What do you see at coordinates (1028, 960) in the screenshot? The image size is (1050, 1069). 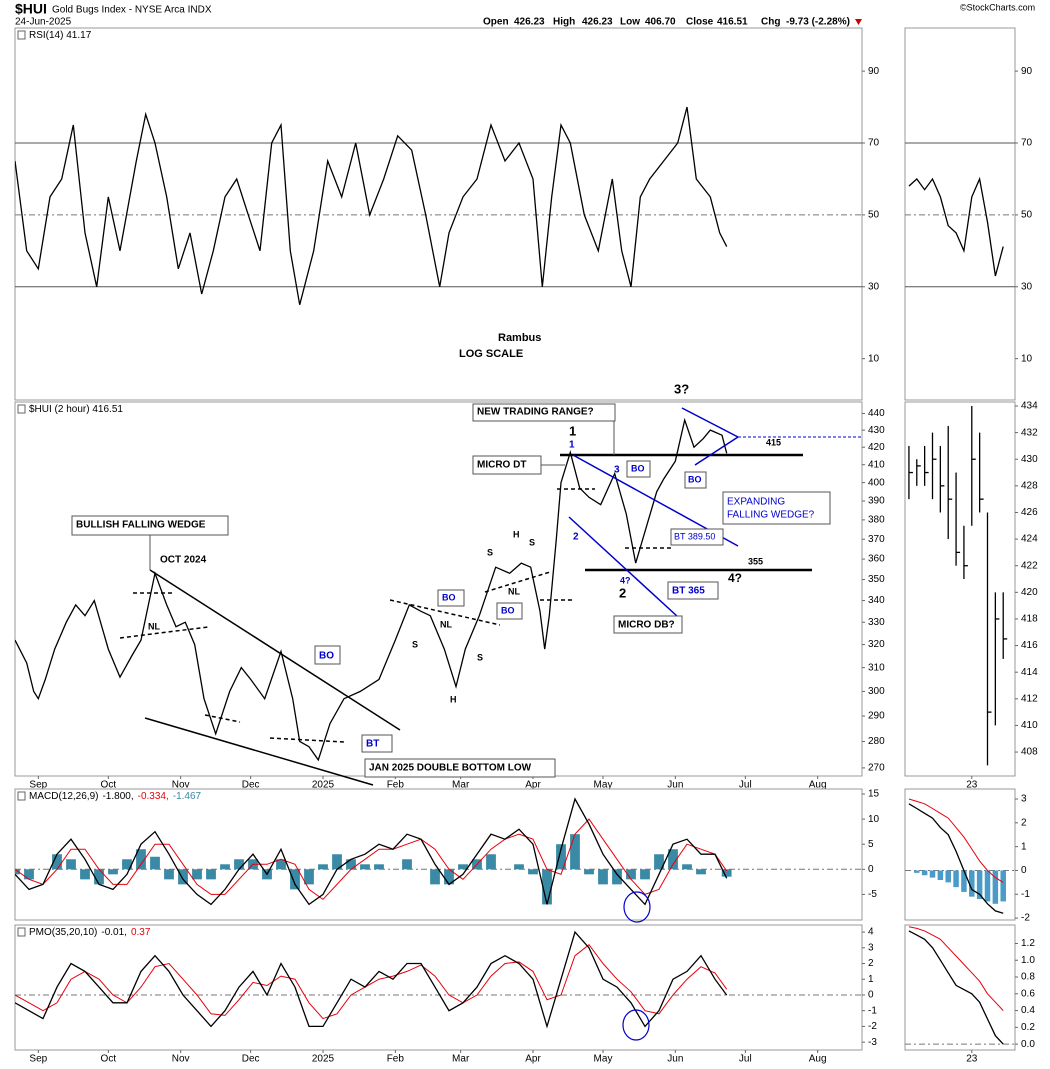 I see `y-tick-label: 1.0` at bounding box center [1028, 960].